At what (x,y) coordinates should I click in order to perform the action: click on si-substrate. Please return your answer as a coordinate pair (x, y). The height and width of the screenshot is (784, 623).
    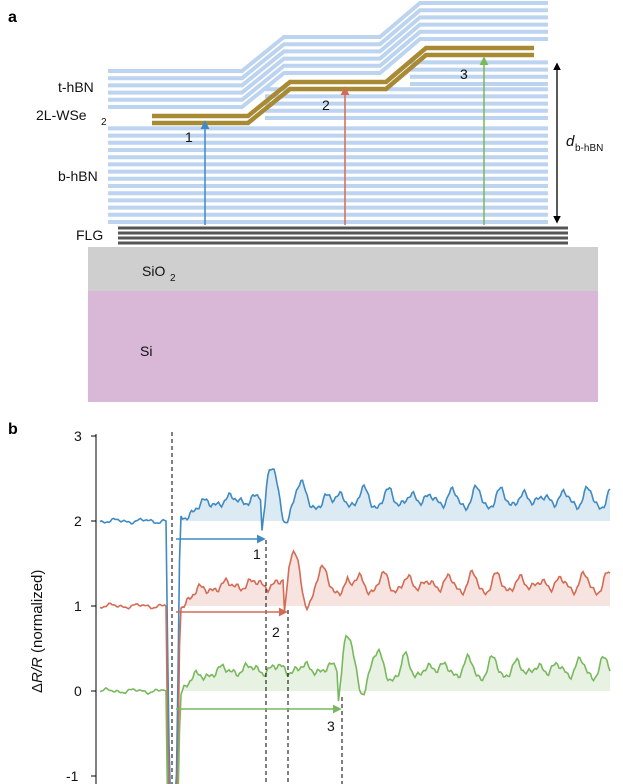
    Looking at the image, I should click on (343, 346).